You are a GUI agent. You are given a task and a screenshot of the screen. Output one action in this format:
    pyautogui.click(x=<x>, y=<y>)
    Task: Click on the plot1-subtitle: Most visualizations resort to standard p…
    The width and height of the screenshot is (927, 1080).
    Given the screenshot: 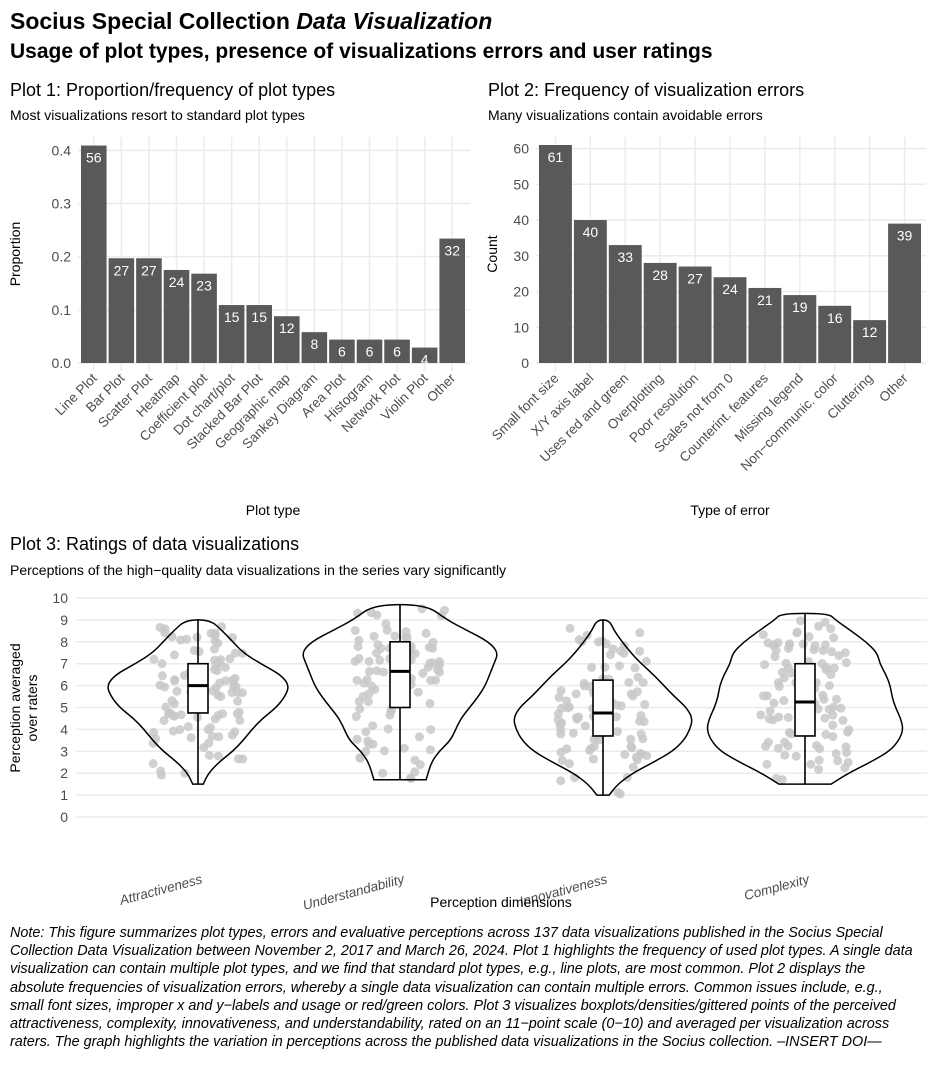 What is the action you would take?
    pyautogui.click(x=157, y=115)
    